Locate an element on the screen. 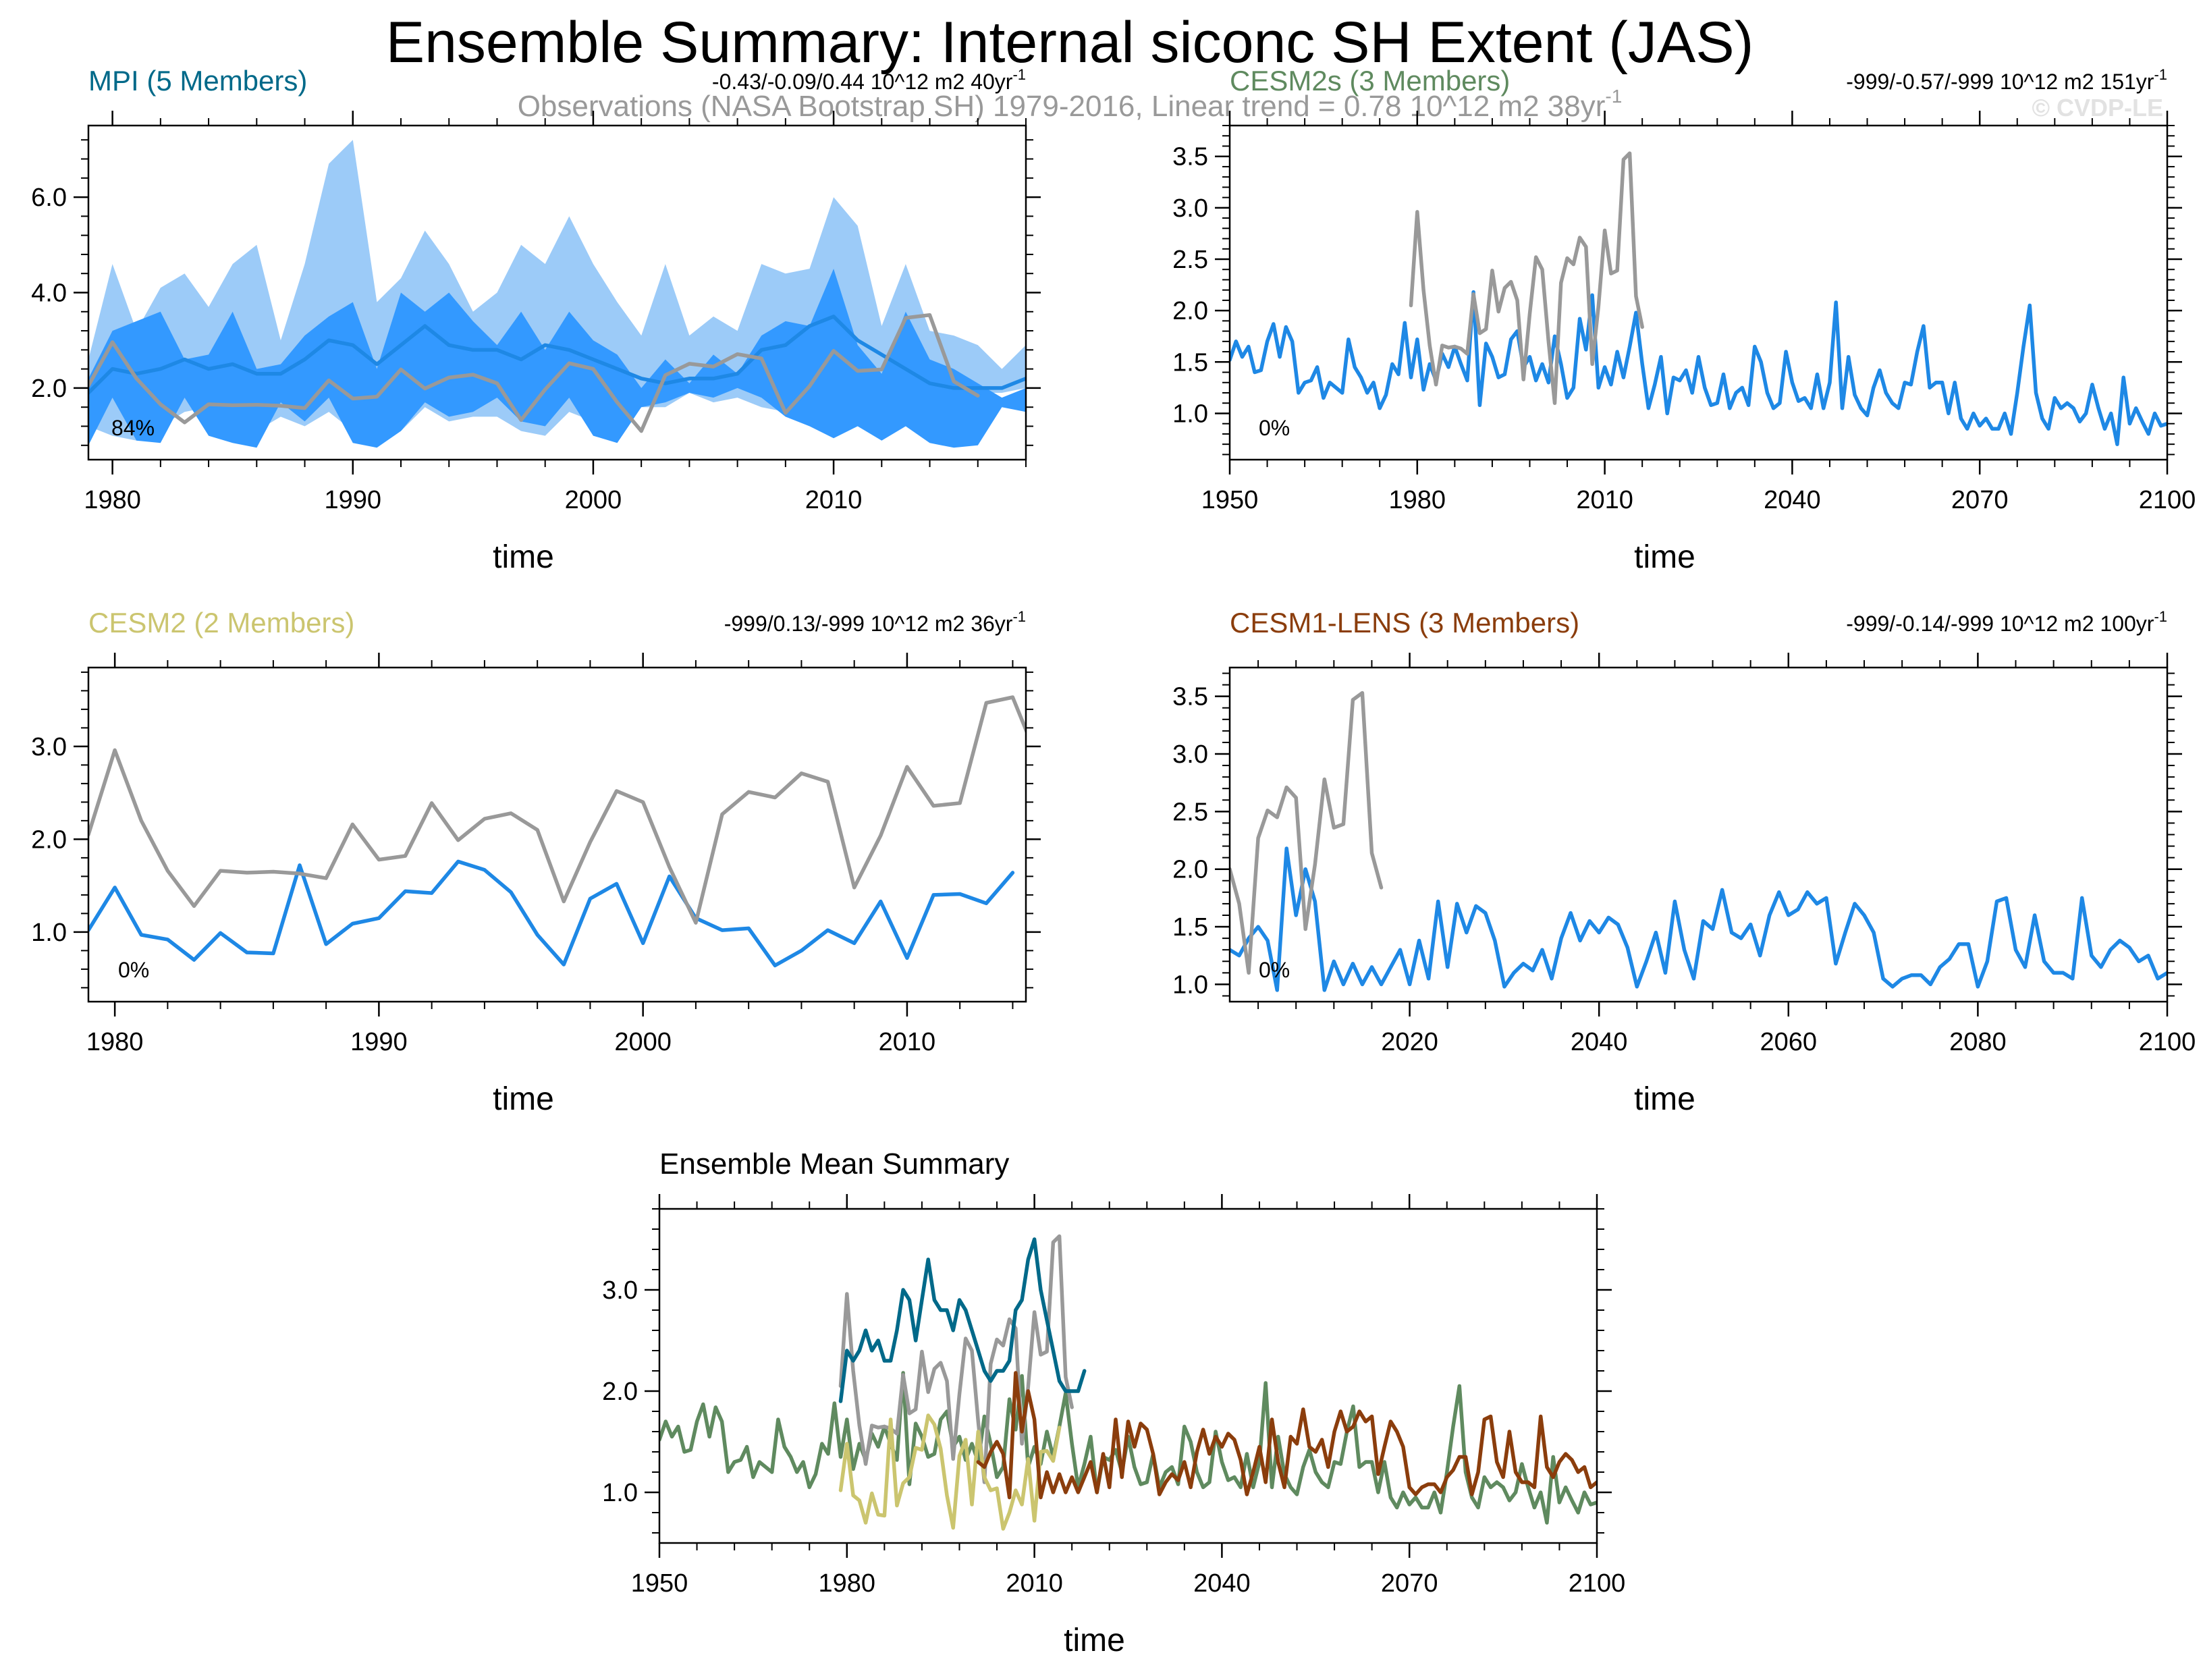 Image resolution: width=2203 pixels, height=1680 pixels. tick-marks-lens is located at coordinates (1698, 835).